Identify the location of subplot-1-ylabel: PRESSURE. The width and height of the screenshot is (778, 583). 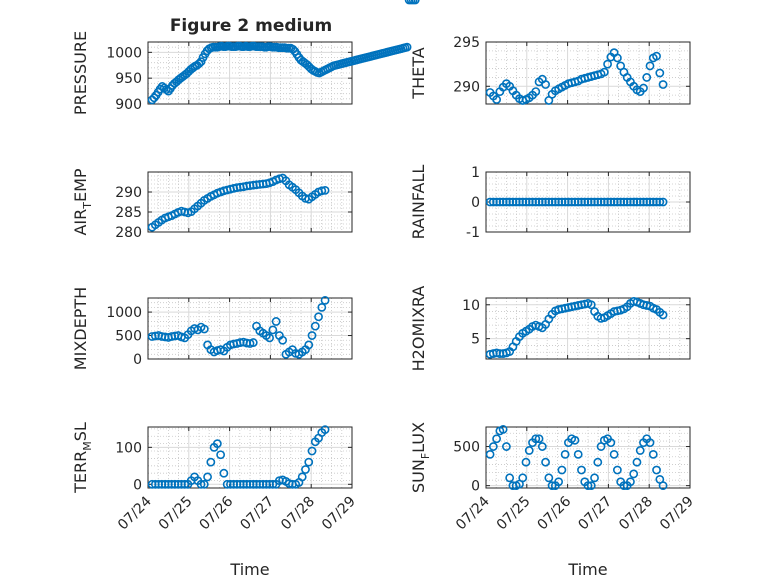
(80, 73).